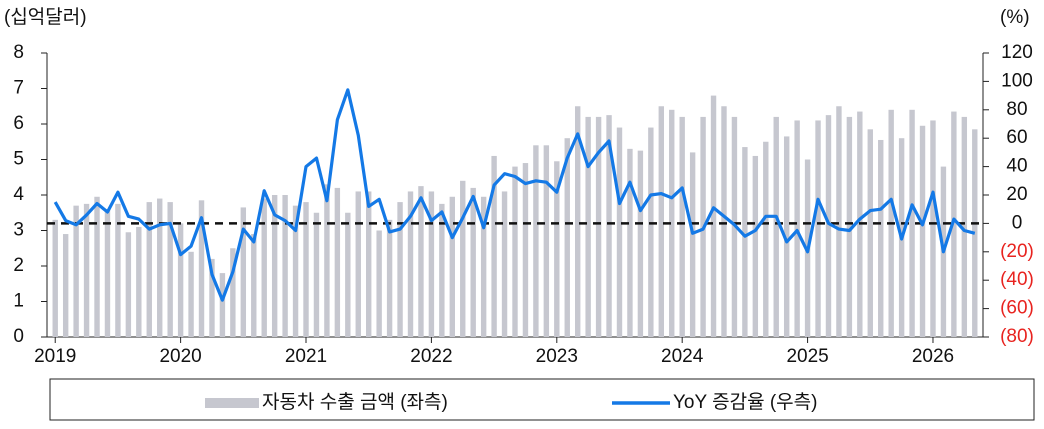 The height and width of the screenshot is (429, 1044). What do you see at coordinates (18, 123) in the screenshot?
I see `y-tick-label: 6` at bounding box center [18, 123].